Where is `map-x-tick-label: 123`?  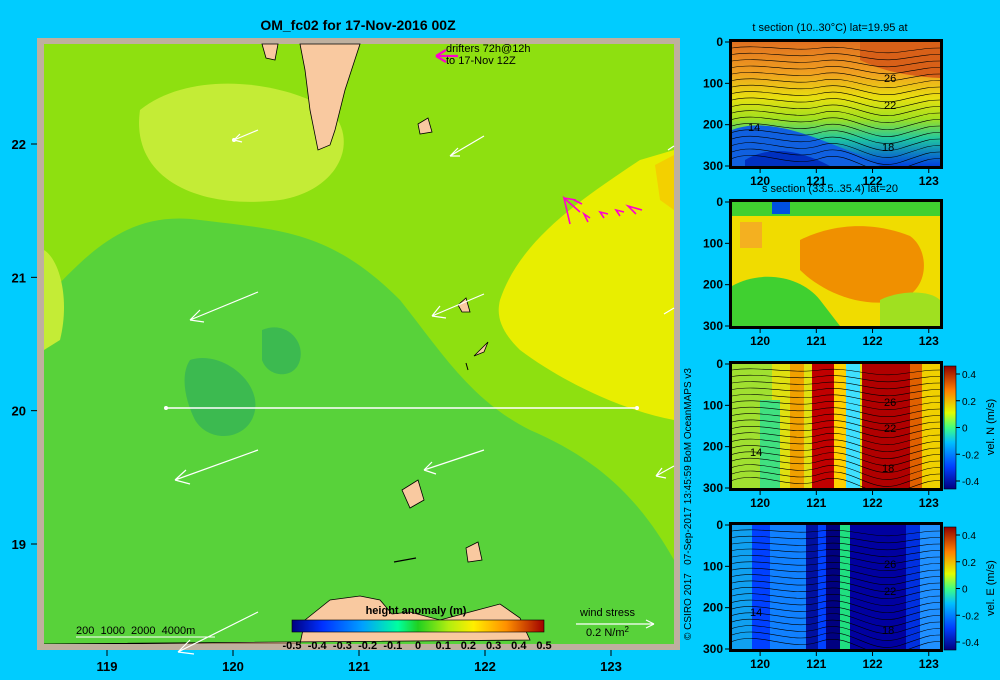 map-x-tick-label: 123 is located at coordinates (611, 666).